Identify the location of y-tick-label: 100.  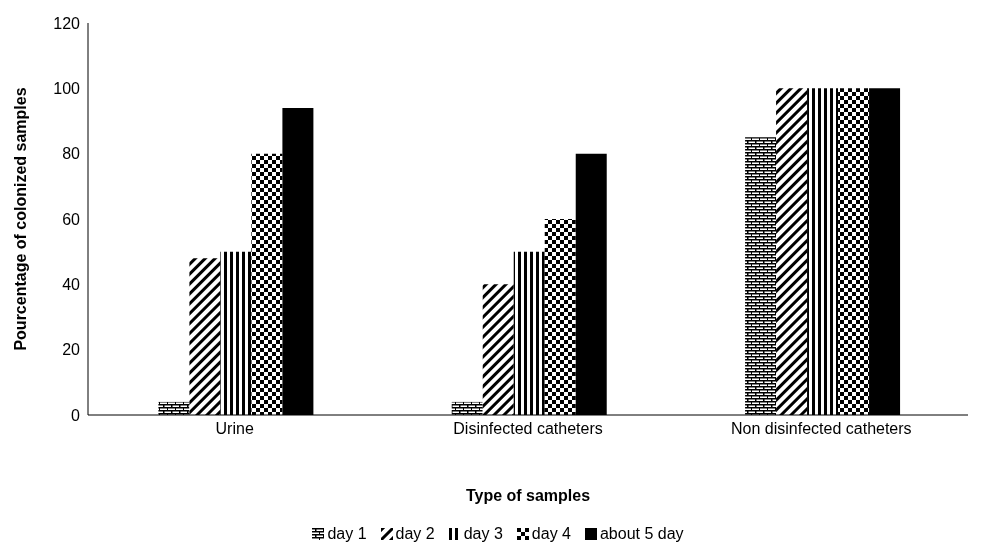
(67, 89).